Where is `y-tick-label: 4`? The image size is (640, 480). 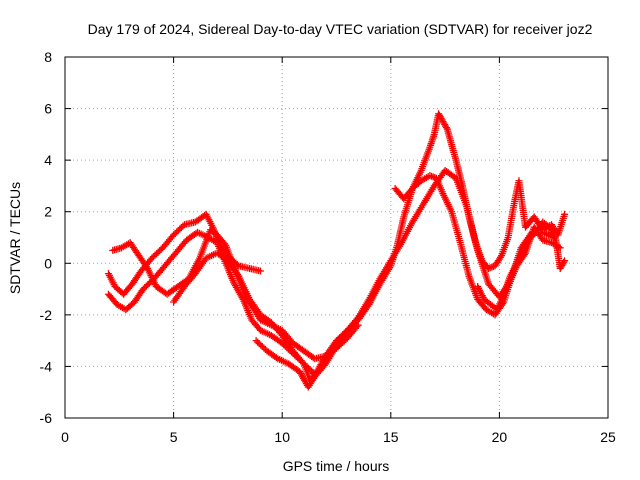
y-tick-label: 4 is located at coordinates (48, 160).